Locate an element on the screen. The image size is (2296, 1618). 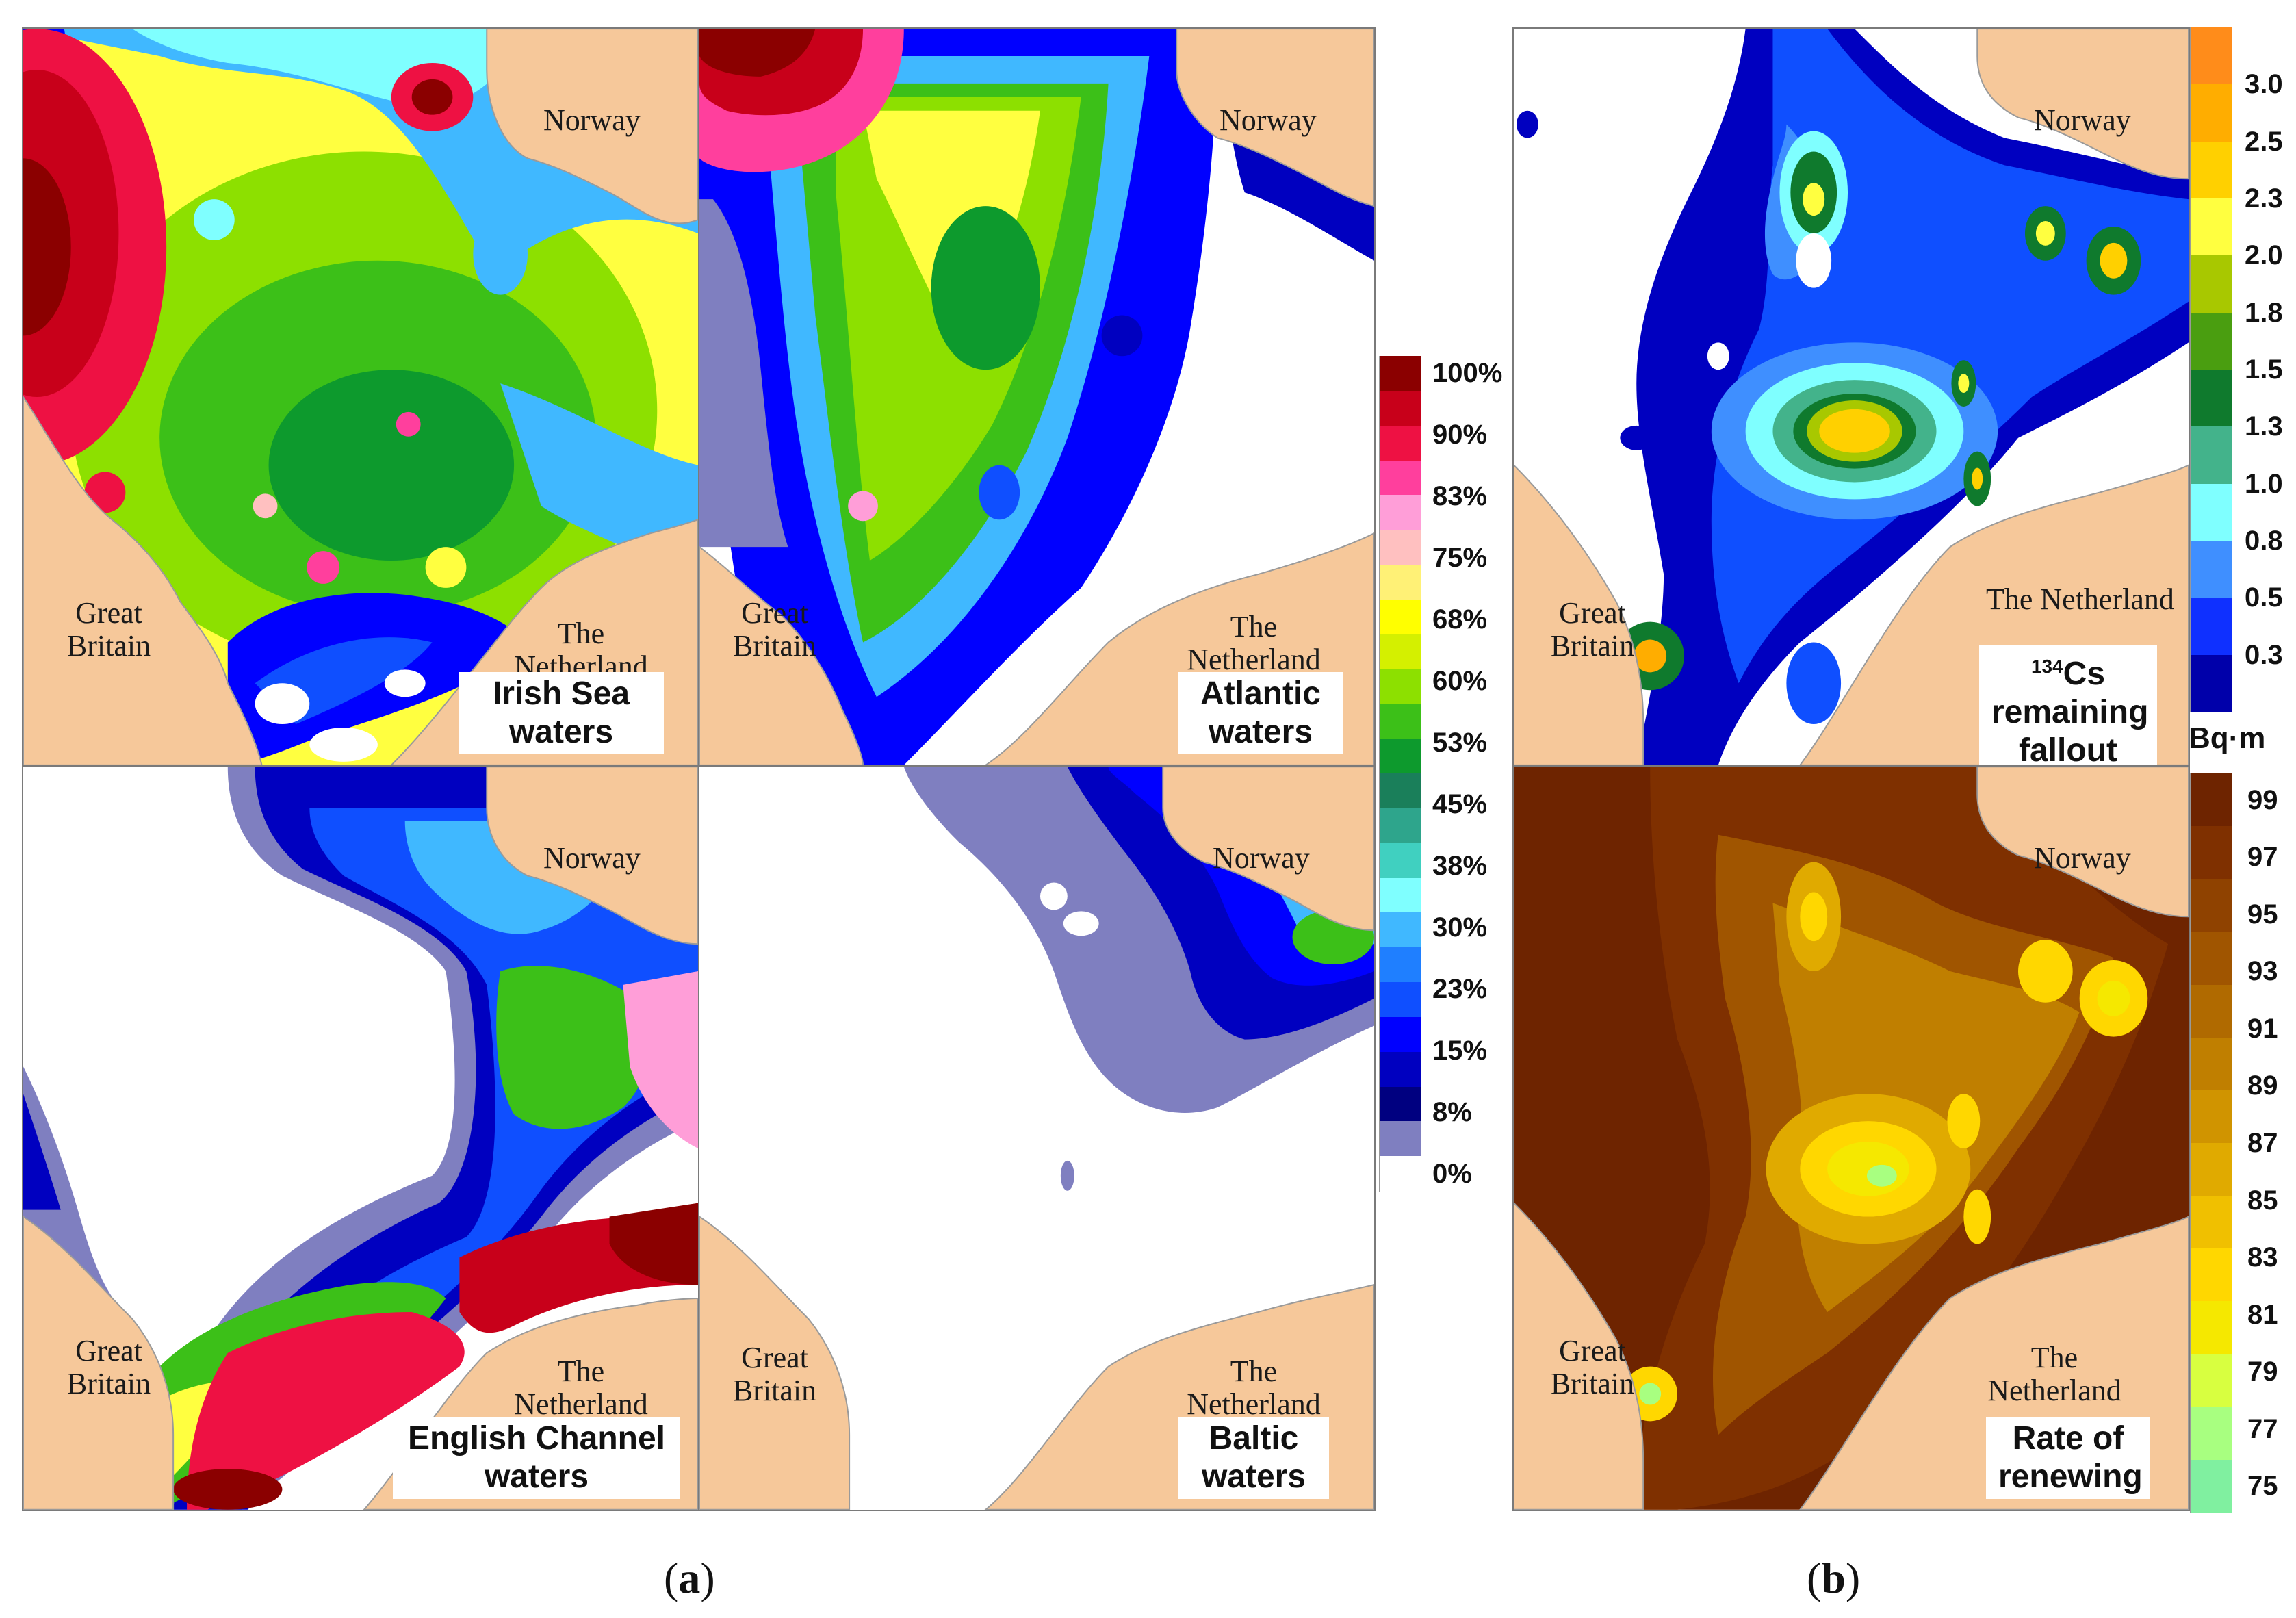
legend-tick-label: 38% is located at coordinates (1460, 865).